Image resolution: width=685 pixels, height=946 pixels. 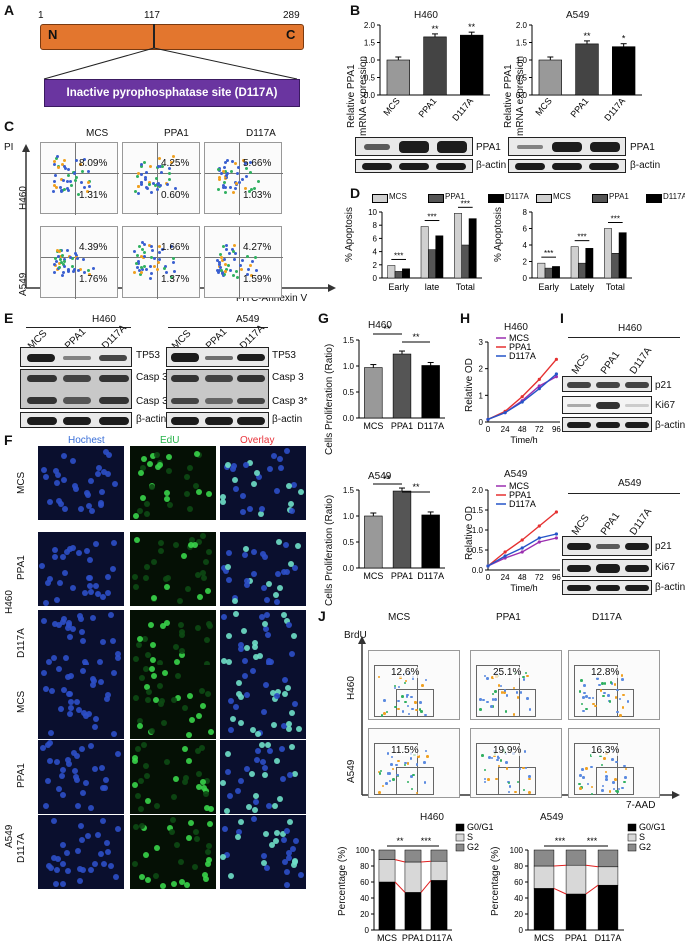 What do you see at coordinates (161, 178) in the screenshot?
I see `c-flow-h460-ppa1: 4.25% 0.60%` at bounding box center [161, 178].